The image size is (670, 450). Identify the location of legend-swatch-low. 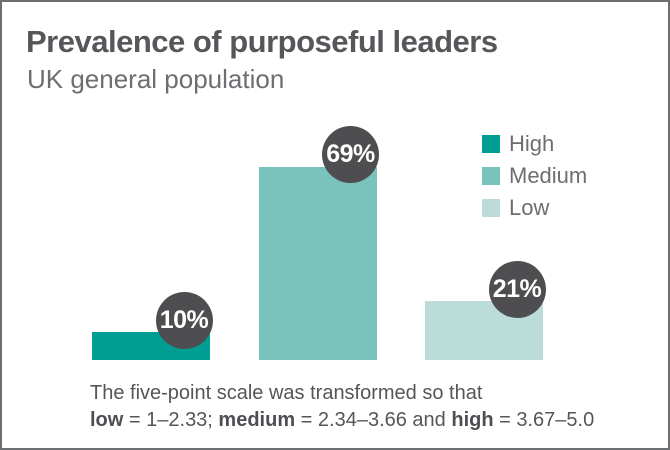
(491, 208).